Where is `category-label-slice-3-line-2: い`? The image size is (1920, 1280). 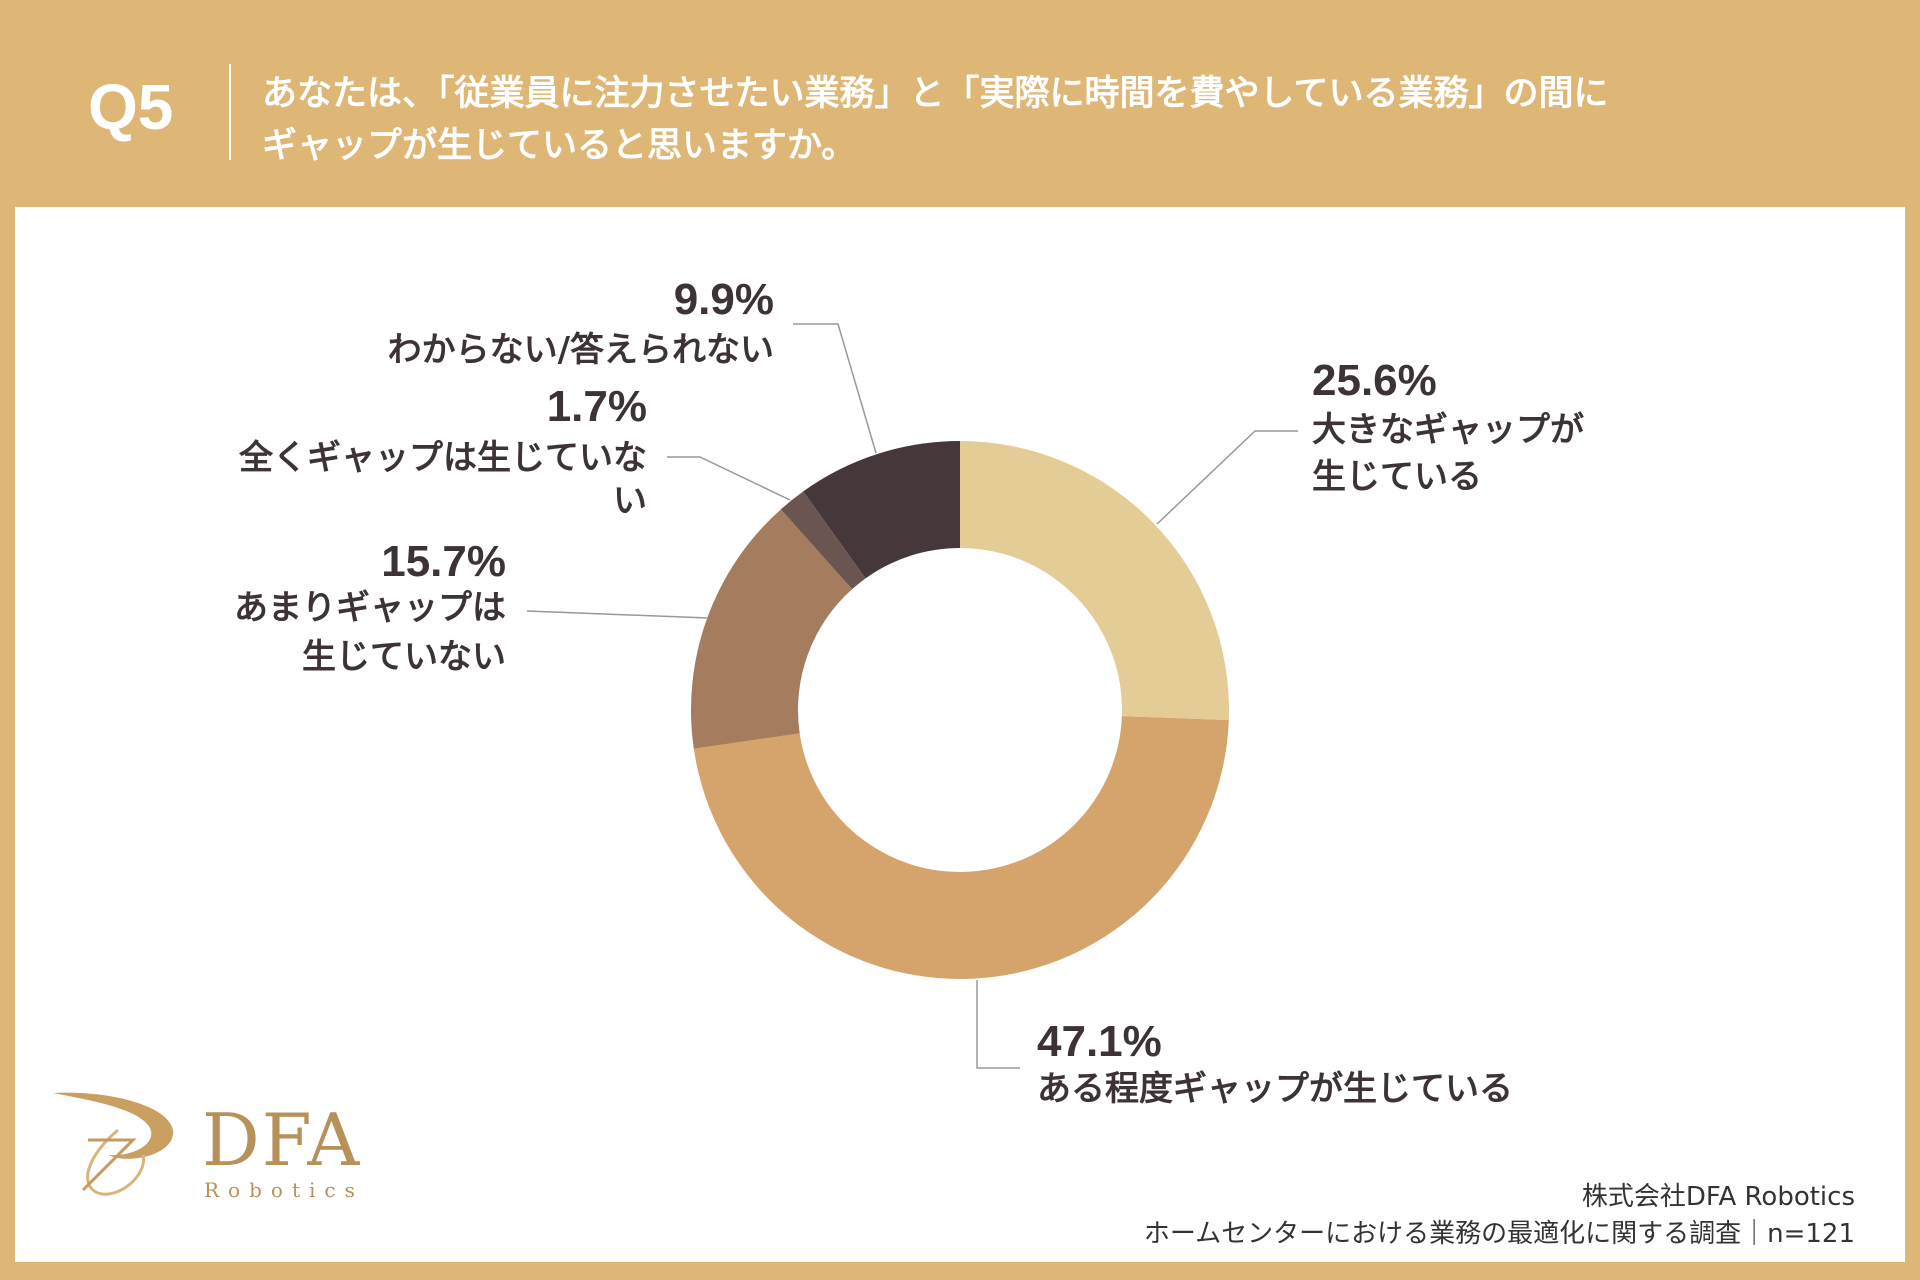
category-label-slice-3-line-2: い is located at coordinates (630, 501).